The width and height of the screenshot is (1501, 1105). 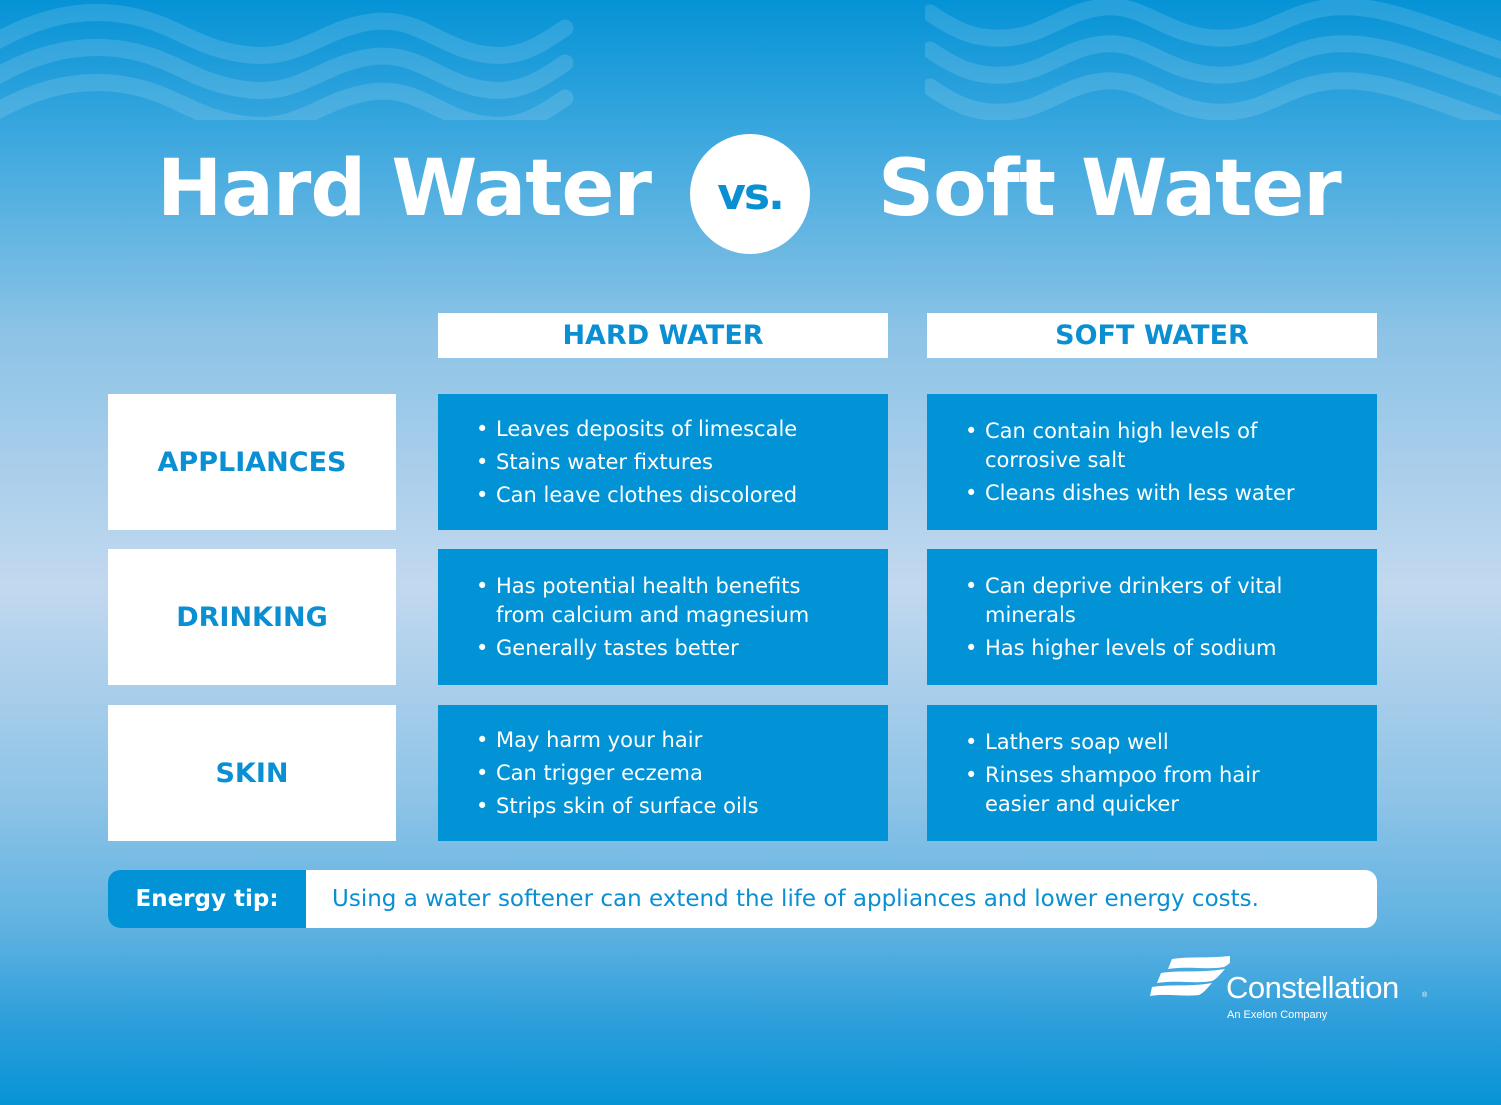 What do you see at coordinates (404, 189) in the screenshot?
I see `title-hard-water: Hard Water` at bounding box center [404, 189].